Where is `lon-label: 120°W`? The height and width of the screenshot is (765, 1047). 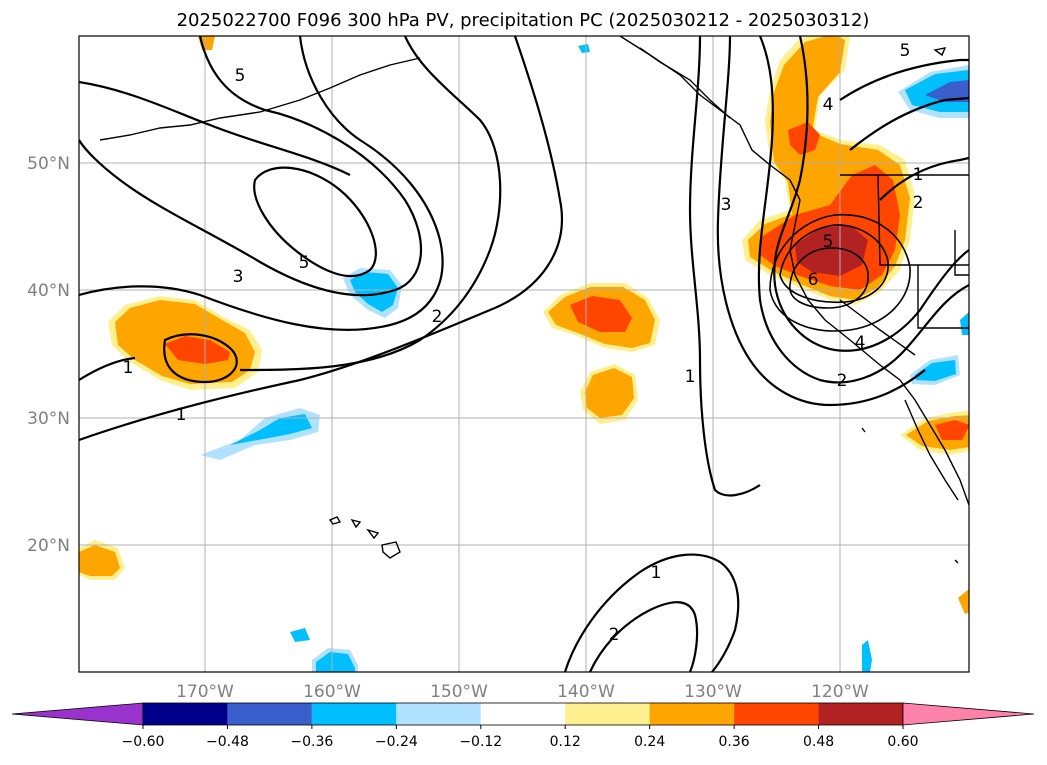 lon-label: 120°W is located at coordinates (840, 692).